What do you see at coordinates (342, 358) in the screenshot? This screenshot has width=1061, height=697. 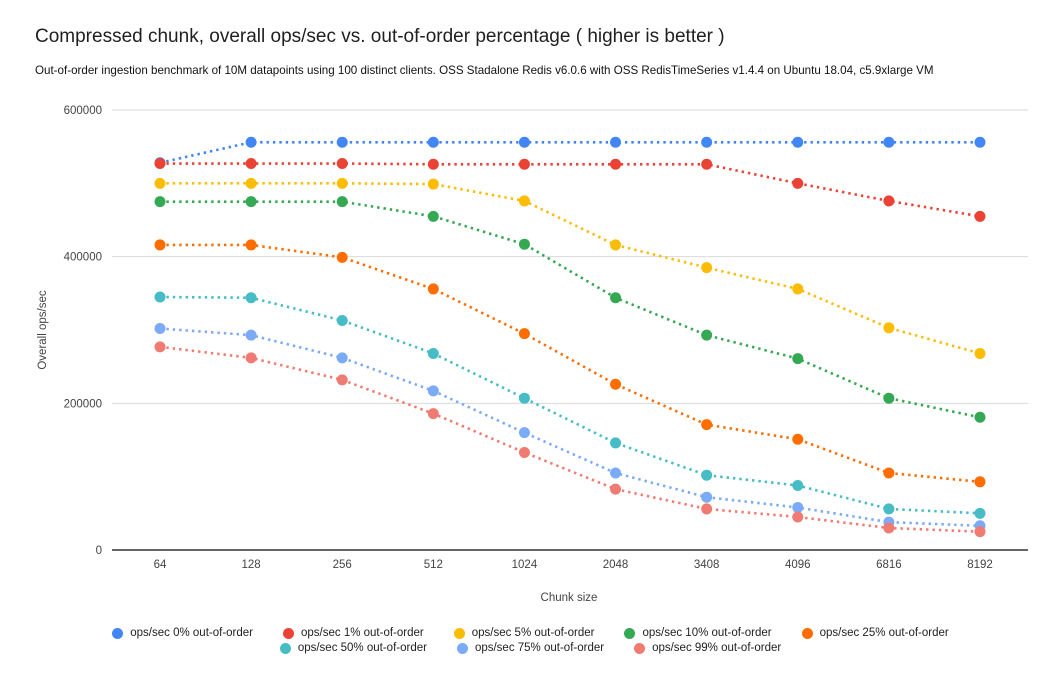 I see `data-point-s6-x256` at bounding box center [342, 358].